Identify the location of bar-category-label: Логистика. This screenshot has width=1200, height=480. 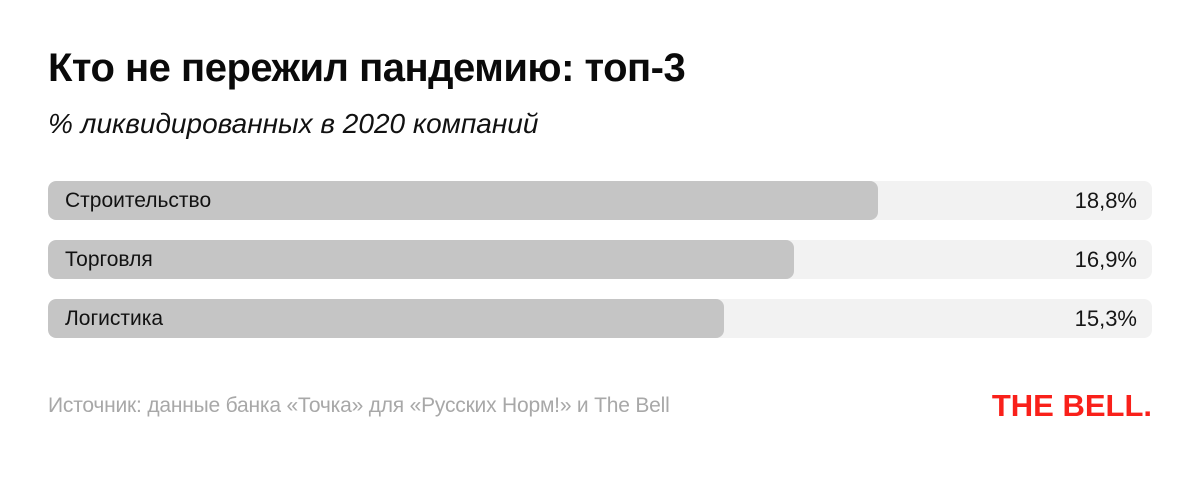
(114, 318).